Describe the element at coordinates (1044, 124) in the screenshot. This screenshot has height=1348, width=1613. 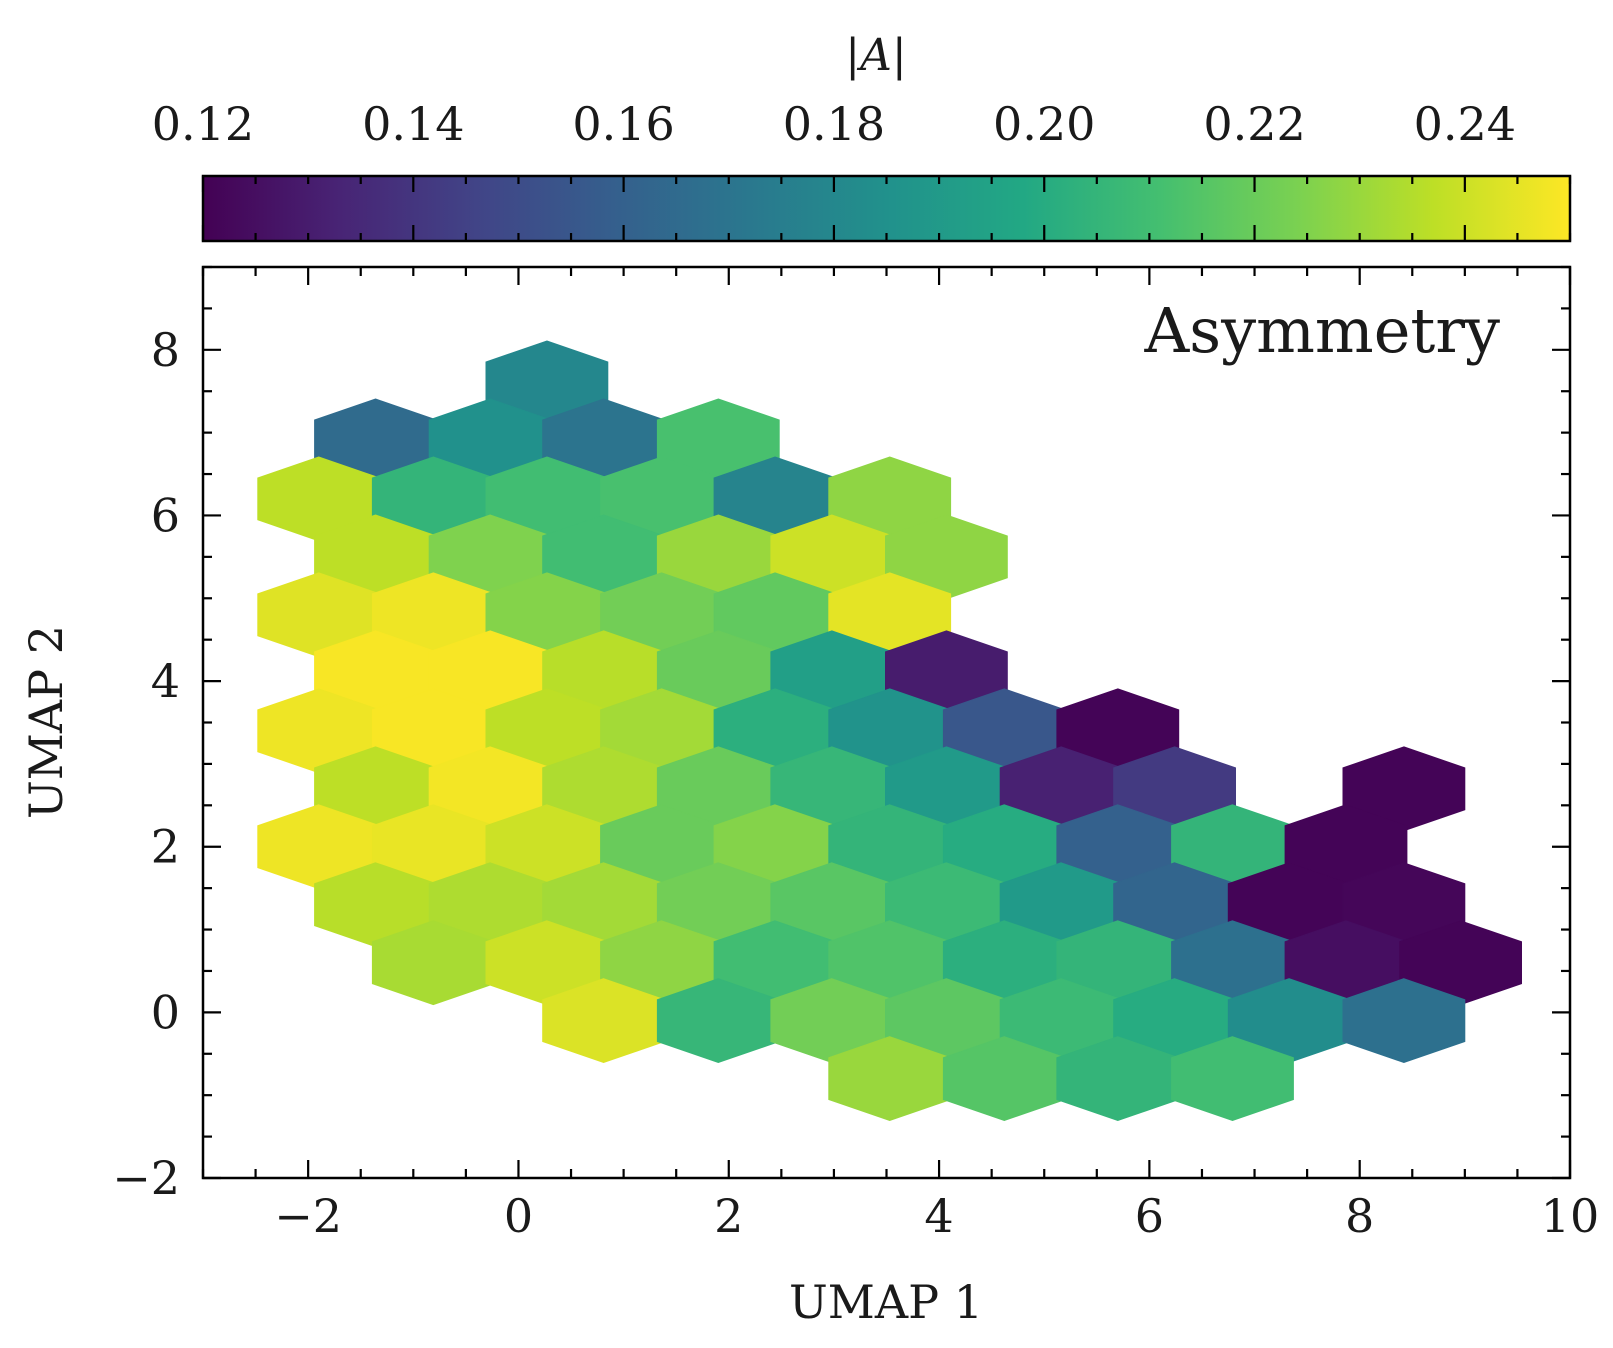
I see `colorbar-tick-label: 0.20` at that location.